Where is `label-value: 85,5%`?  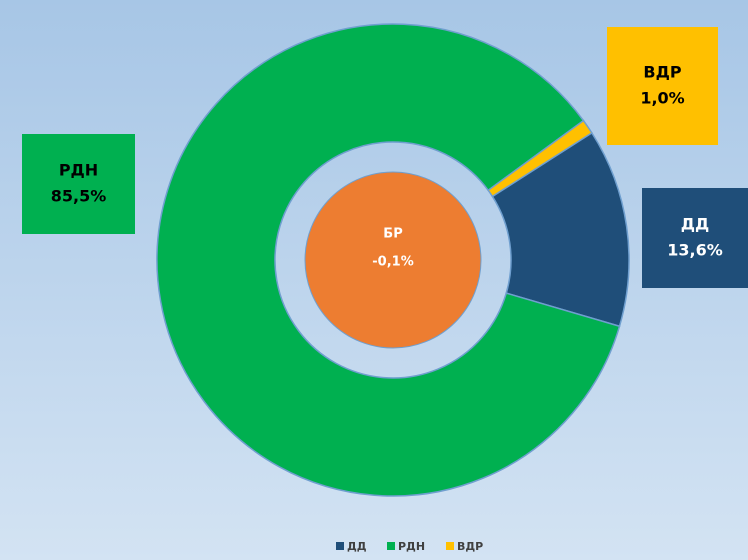
label-value: 85,5% is located at coordinates (79, 196).